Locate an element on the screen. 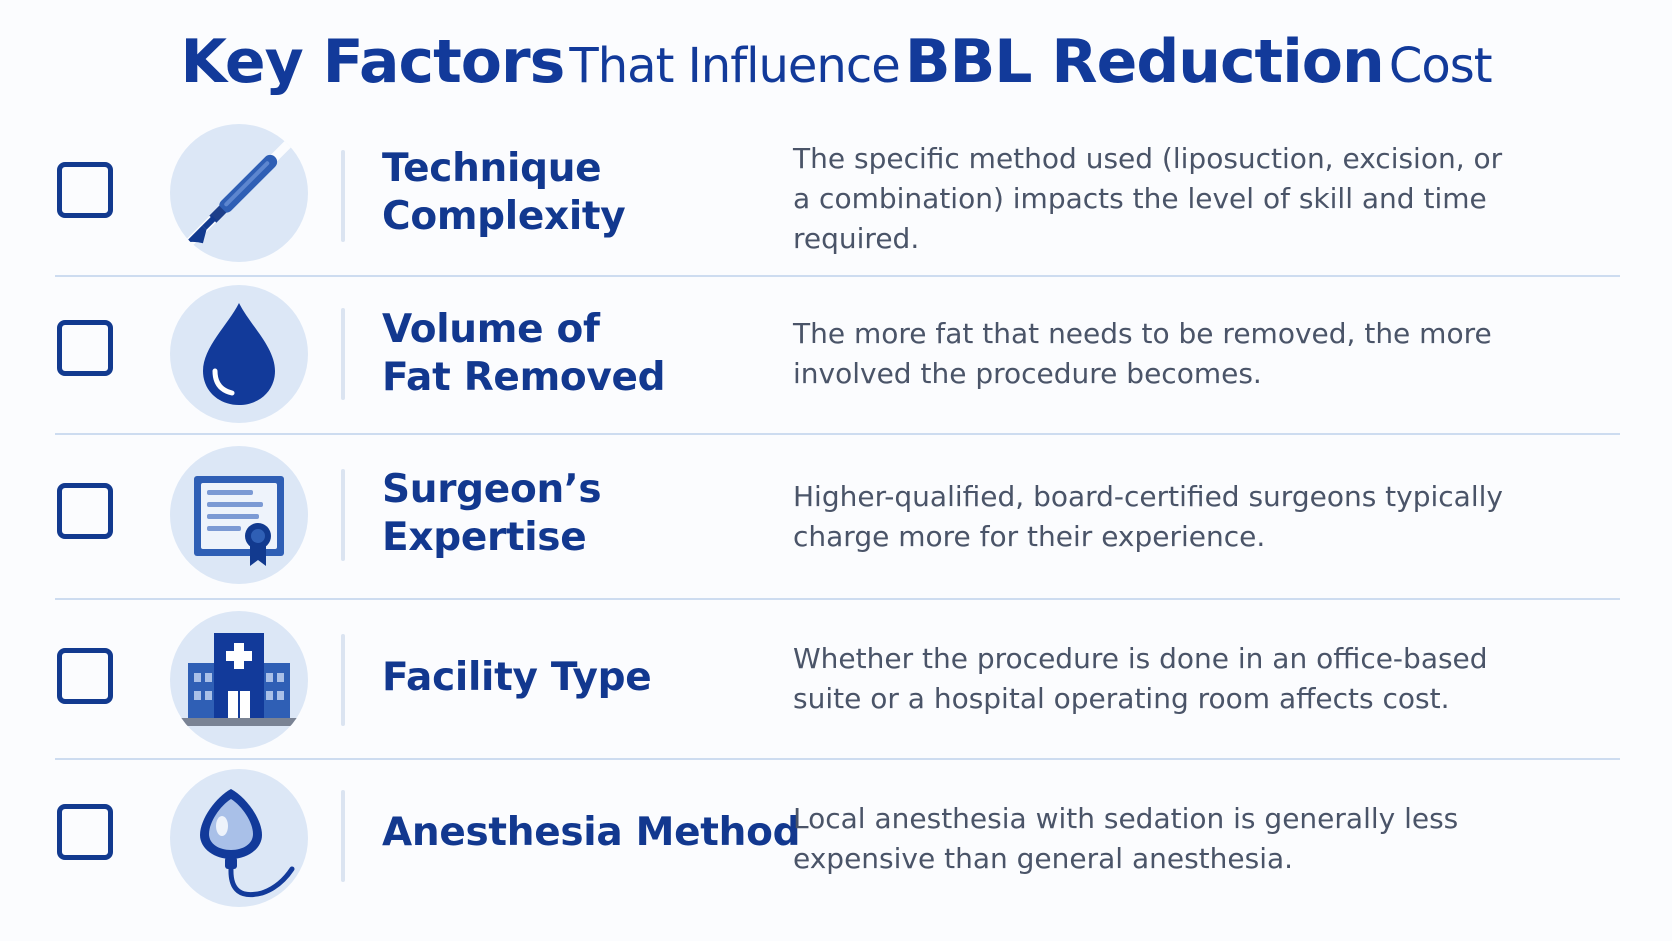 The height and width of the screenshot is (941, 1672). title-part-cost: Cost is located at coordinates (1440, 66).